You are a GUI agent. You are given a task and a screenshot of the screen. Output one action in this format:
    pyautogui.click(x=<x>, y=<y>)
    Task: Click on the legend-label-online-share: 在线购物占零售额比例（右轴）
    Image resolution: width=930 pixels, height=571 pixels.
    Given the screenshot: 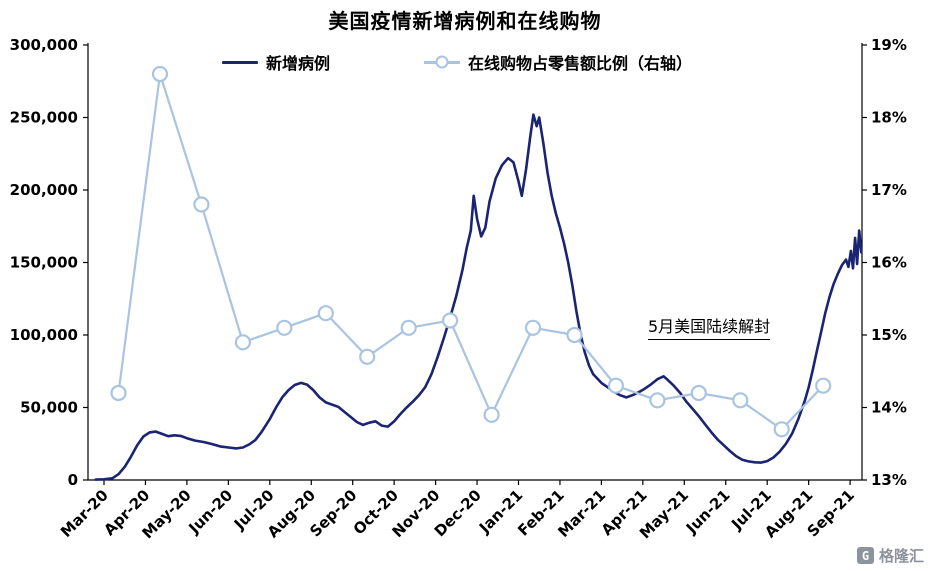 What is the action you would take?
    pyautogui.click(x=580, y=63)
    